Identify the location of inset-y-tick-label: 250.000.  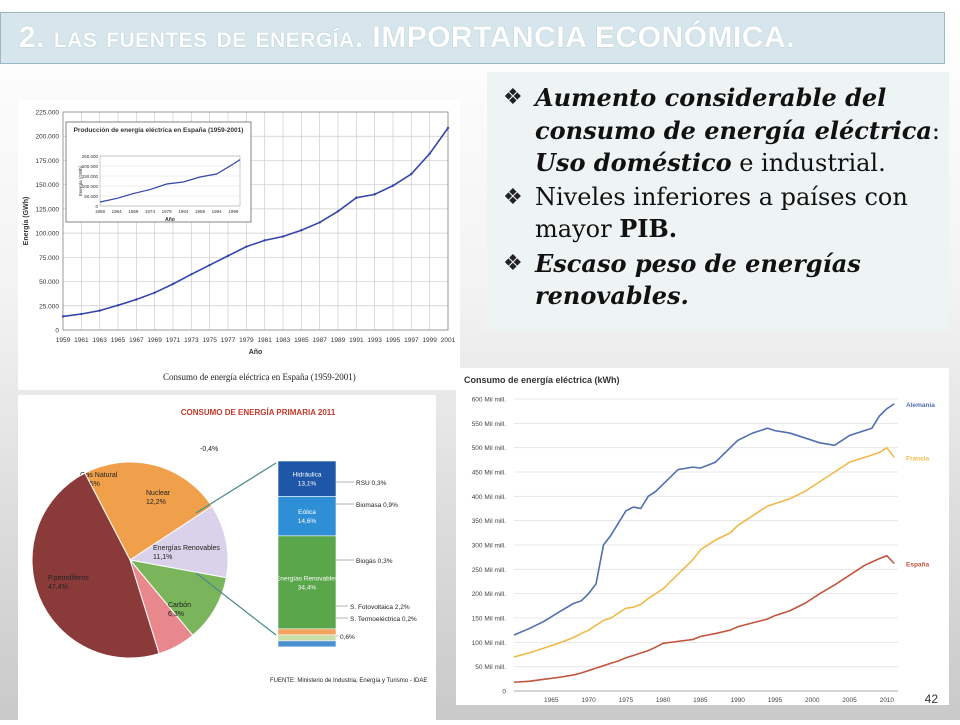
(90, 156).